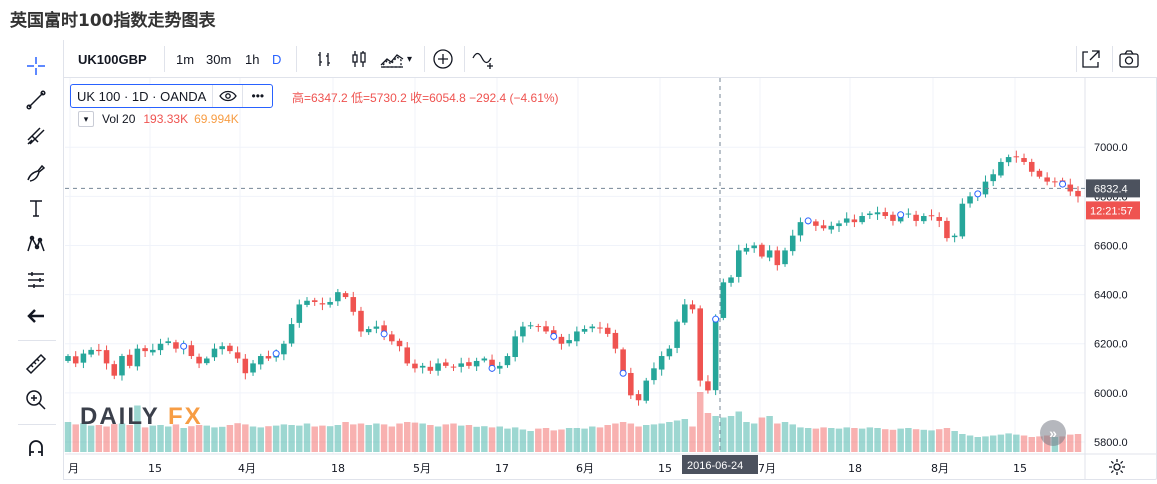  What do you see at coordinates (185, 59) in the screenshot?
I see `interval-1m: 1m` at bounding box center [185, 59].